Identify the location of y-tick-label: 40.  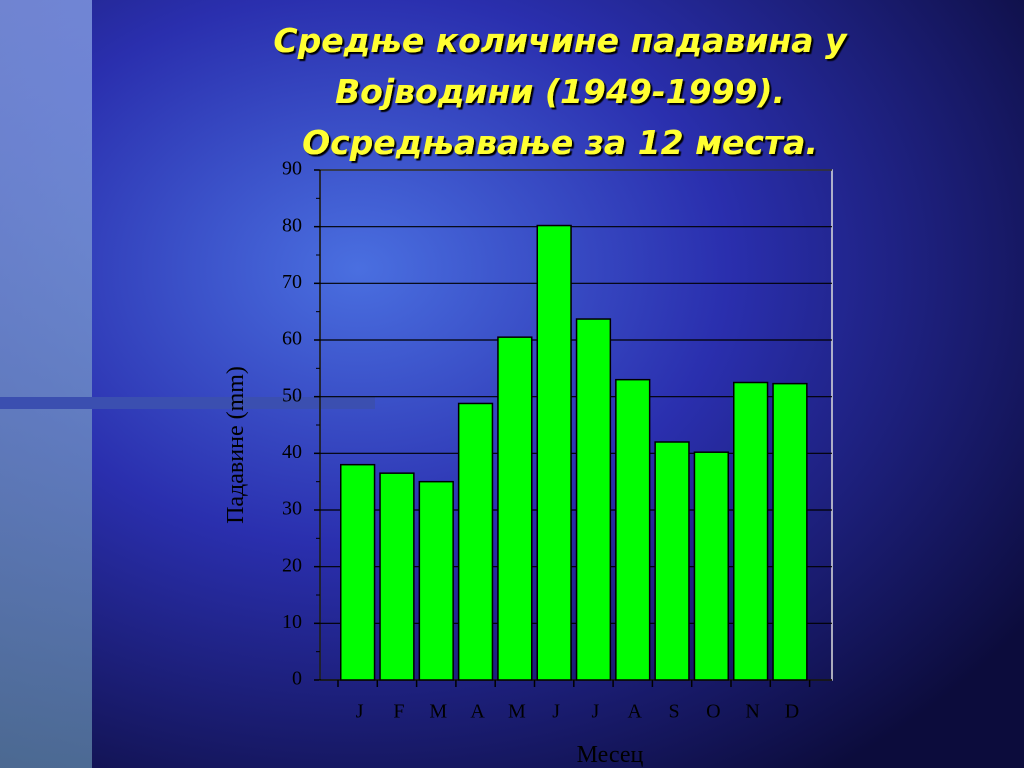
(292, 452).